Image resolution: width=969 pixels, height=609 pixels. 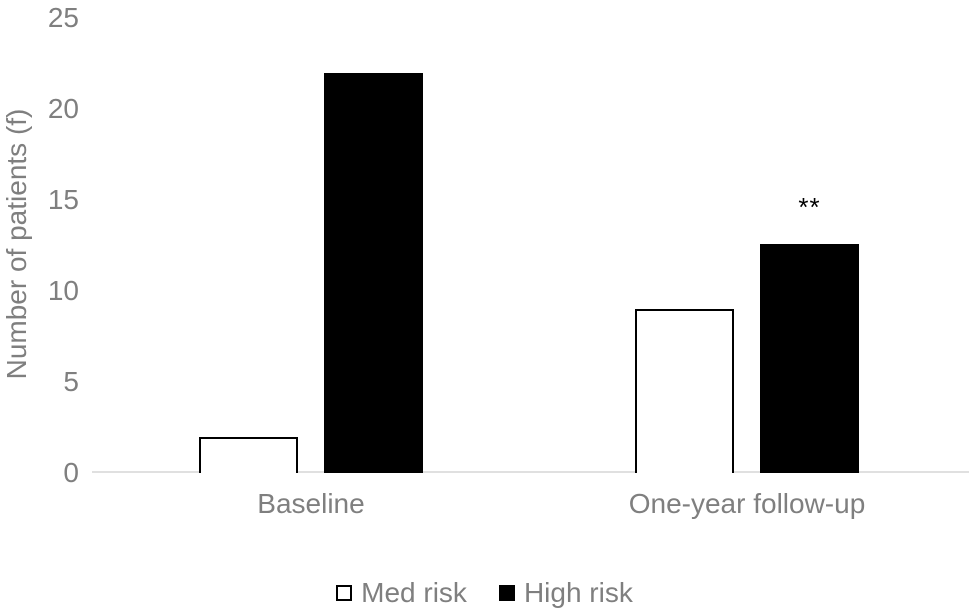 I want to click on legend-label: High risk, so click(x=578, y=592).